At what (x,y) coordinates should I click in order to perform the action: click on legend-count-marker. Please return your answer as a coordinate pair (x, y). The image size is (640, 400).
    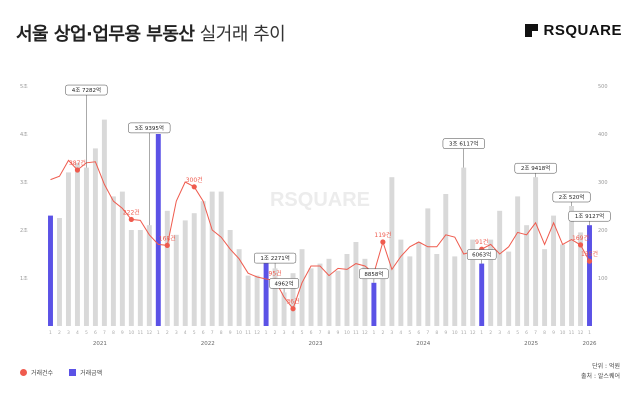
    Looking at the image, I should click on (23, 372).